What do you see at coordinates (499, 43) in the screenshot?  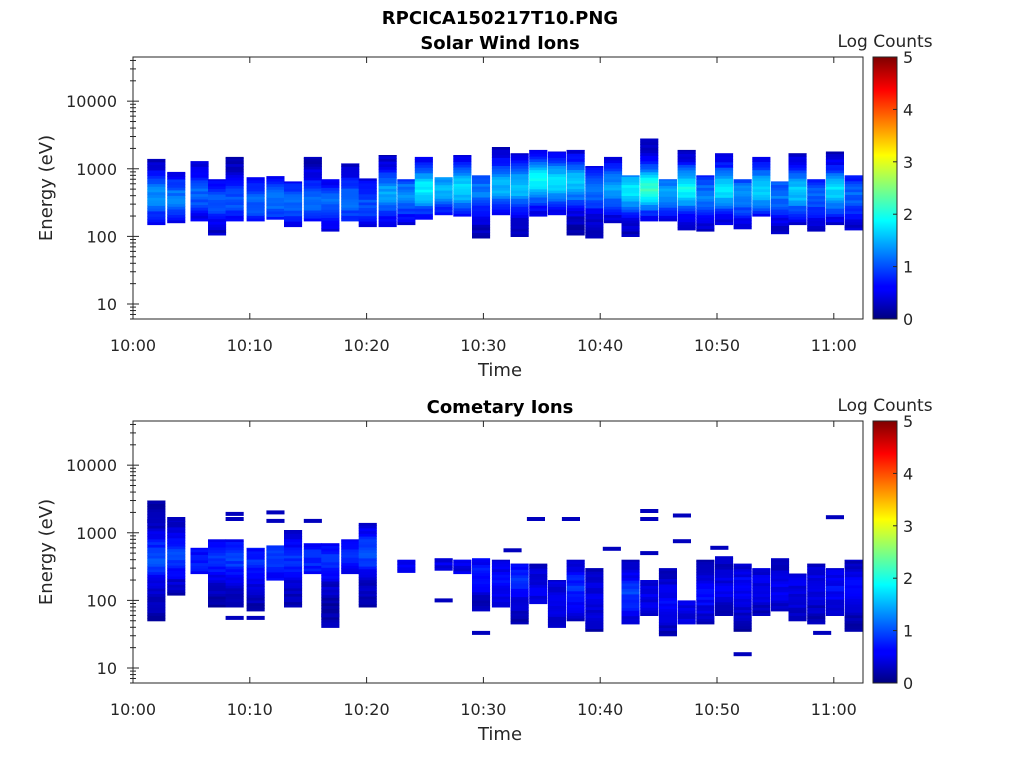 I see `panel-title: Solar Wind Ions` at bounding box center [499, 43].